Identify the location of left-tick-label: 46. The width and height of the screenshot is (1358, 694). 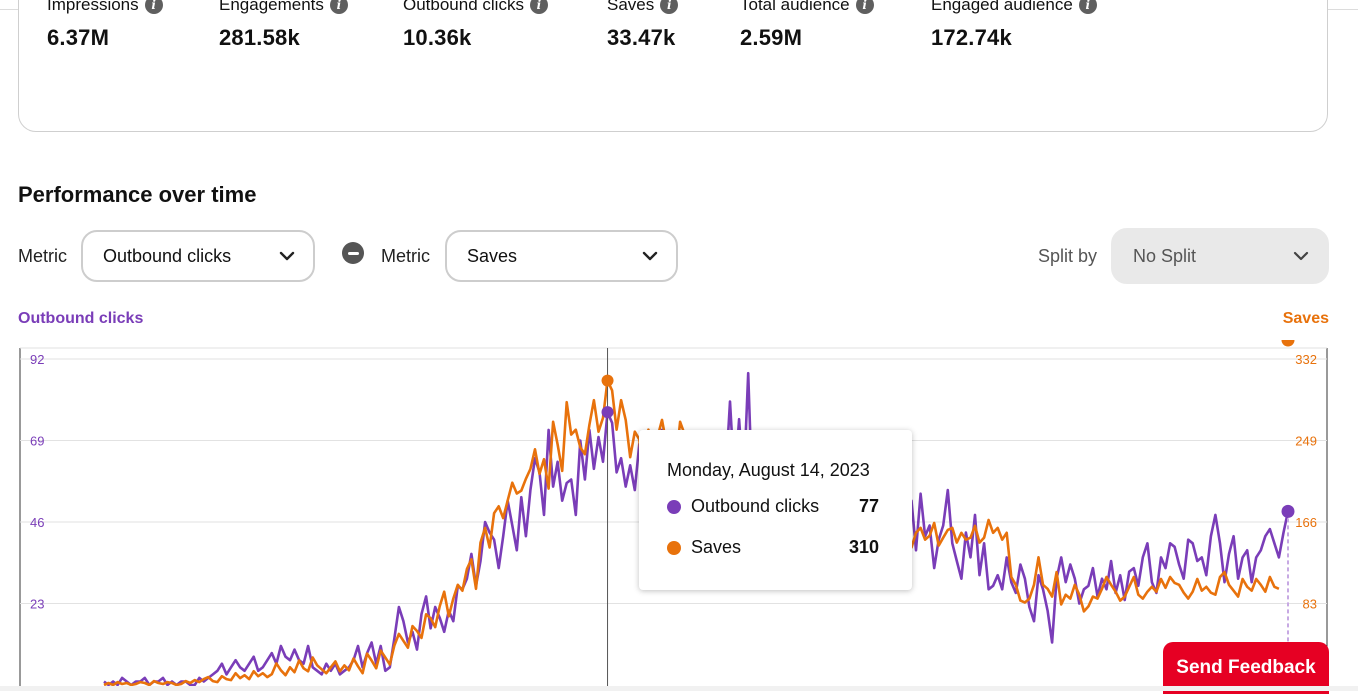
(37, 522).